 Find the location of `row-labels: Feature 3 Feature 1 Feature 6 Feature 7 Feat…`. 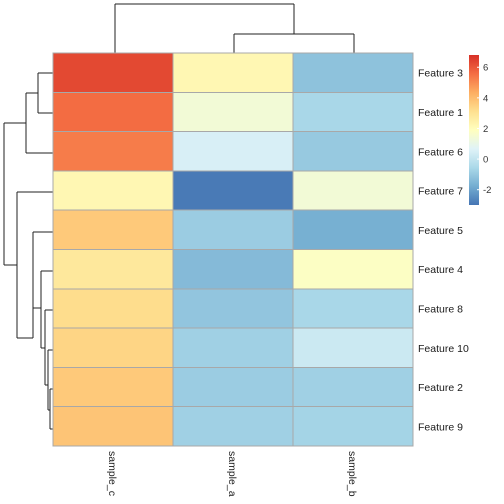

row-labels: Feature 3 Feature 1 Feature 6 Feature 7 Feat… is located at coordinates (443, 251).